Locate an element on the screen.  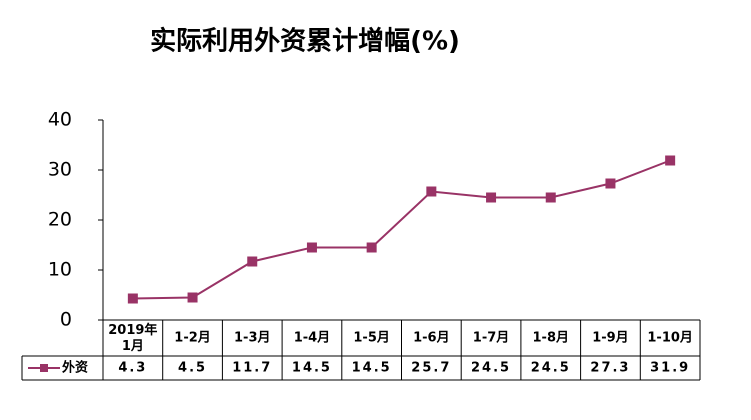
y-tick-label: 0 is located at coordinates (66, 320).